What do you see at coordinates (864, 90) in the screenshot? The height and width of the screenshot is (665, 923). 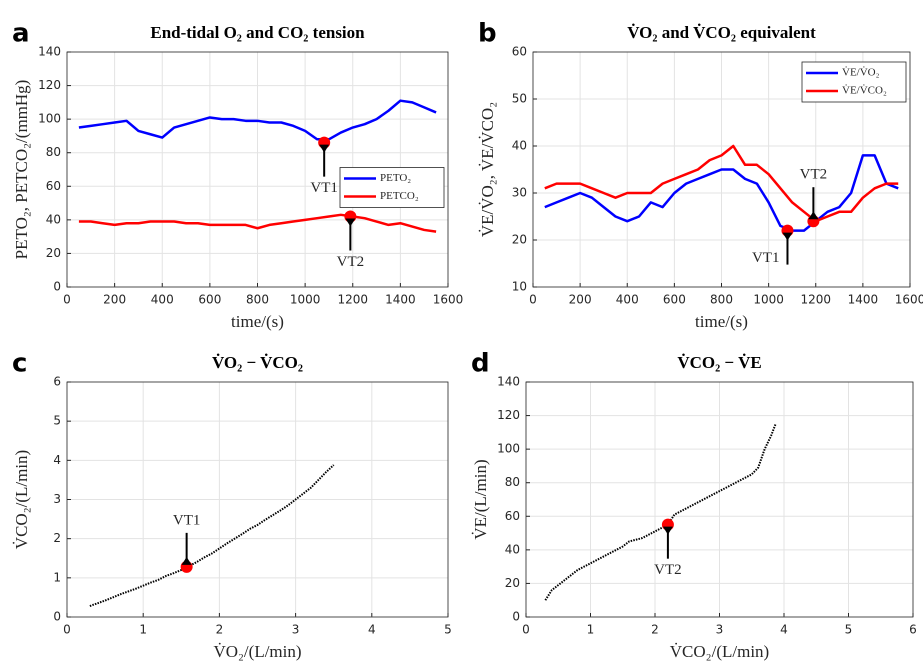 I see `legend-label: V̇E/V̇CO₂` at bounding box center [864, 90].